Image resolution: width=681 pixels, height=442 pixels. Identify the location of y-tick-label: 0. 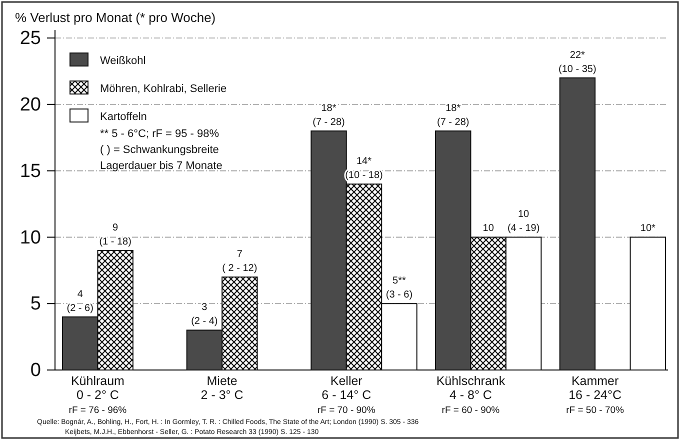
(35, 371).